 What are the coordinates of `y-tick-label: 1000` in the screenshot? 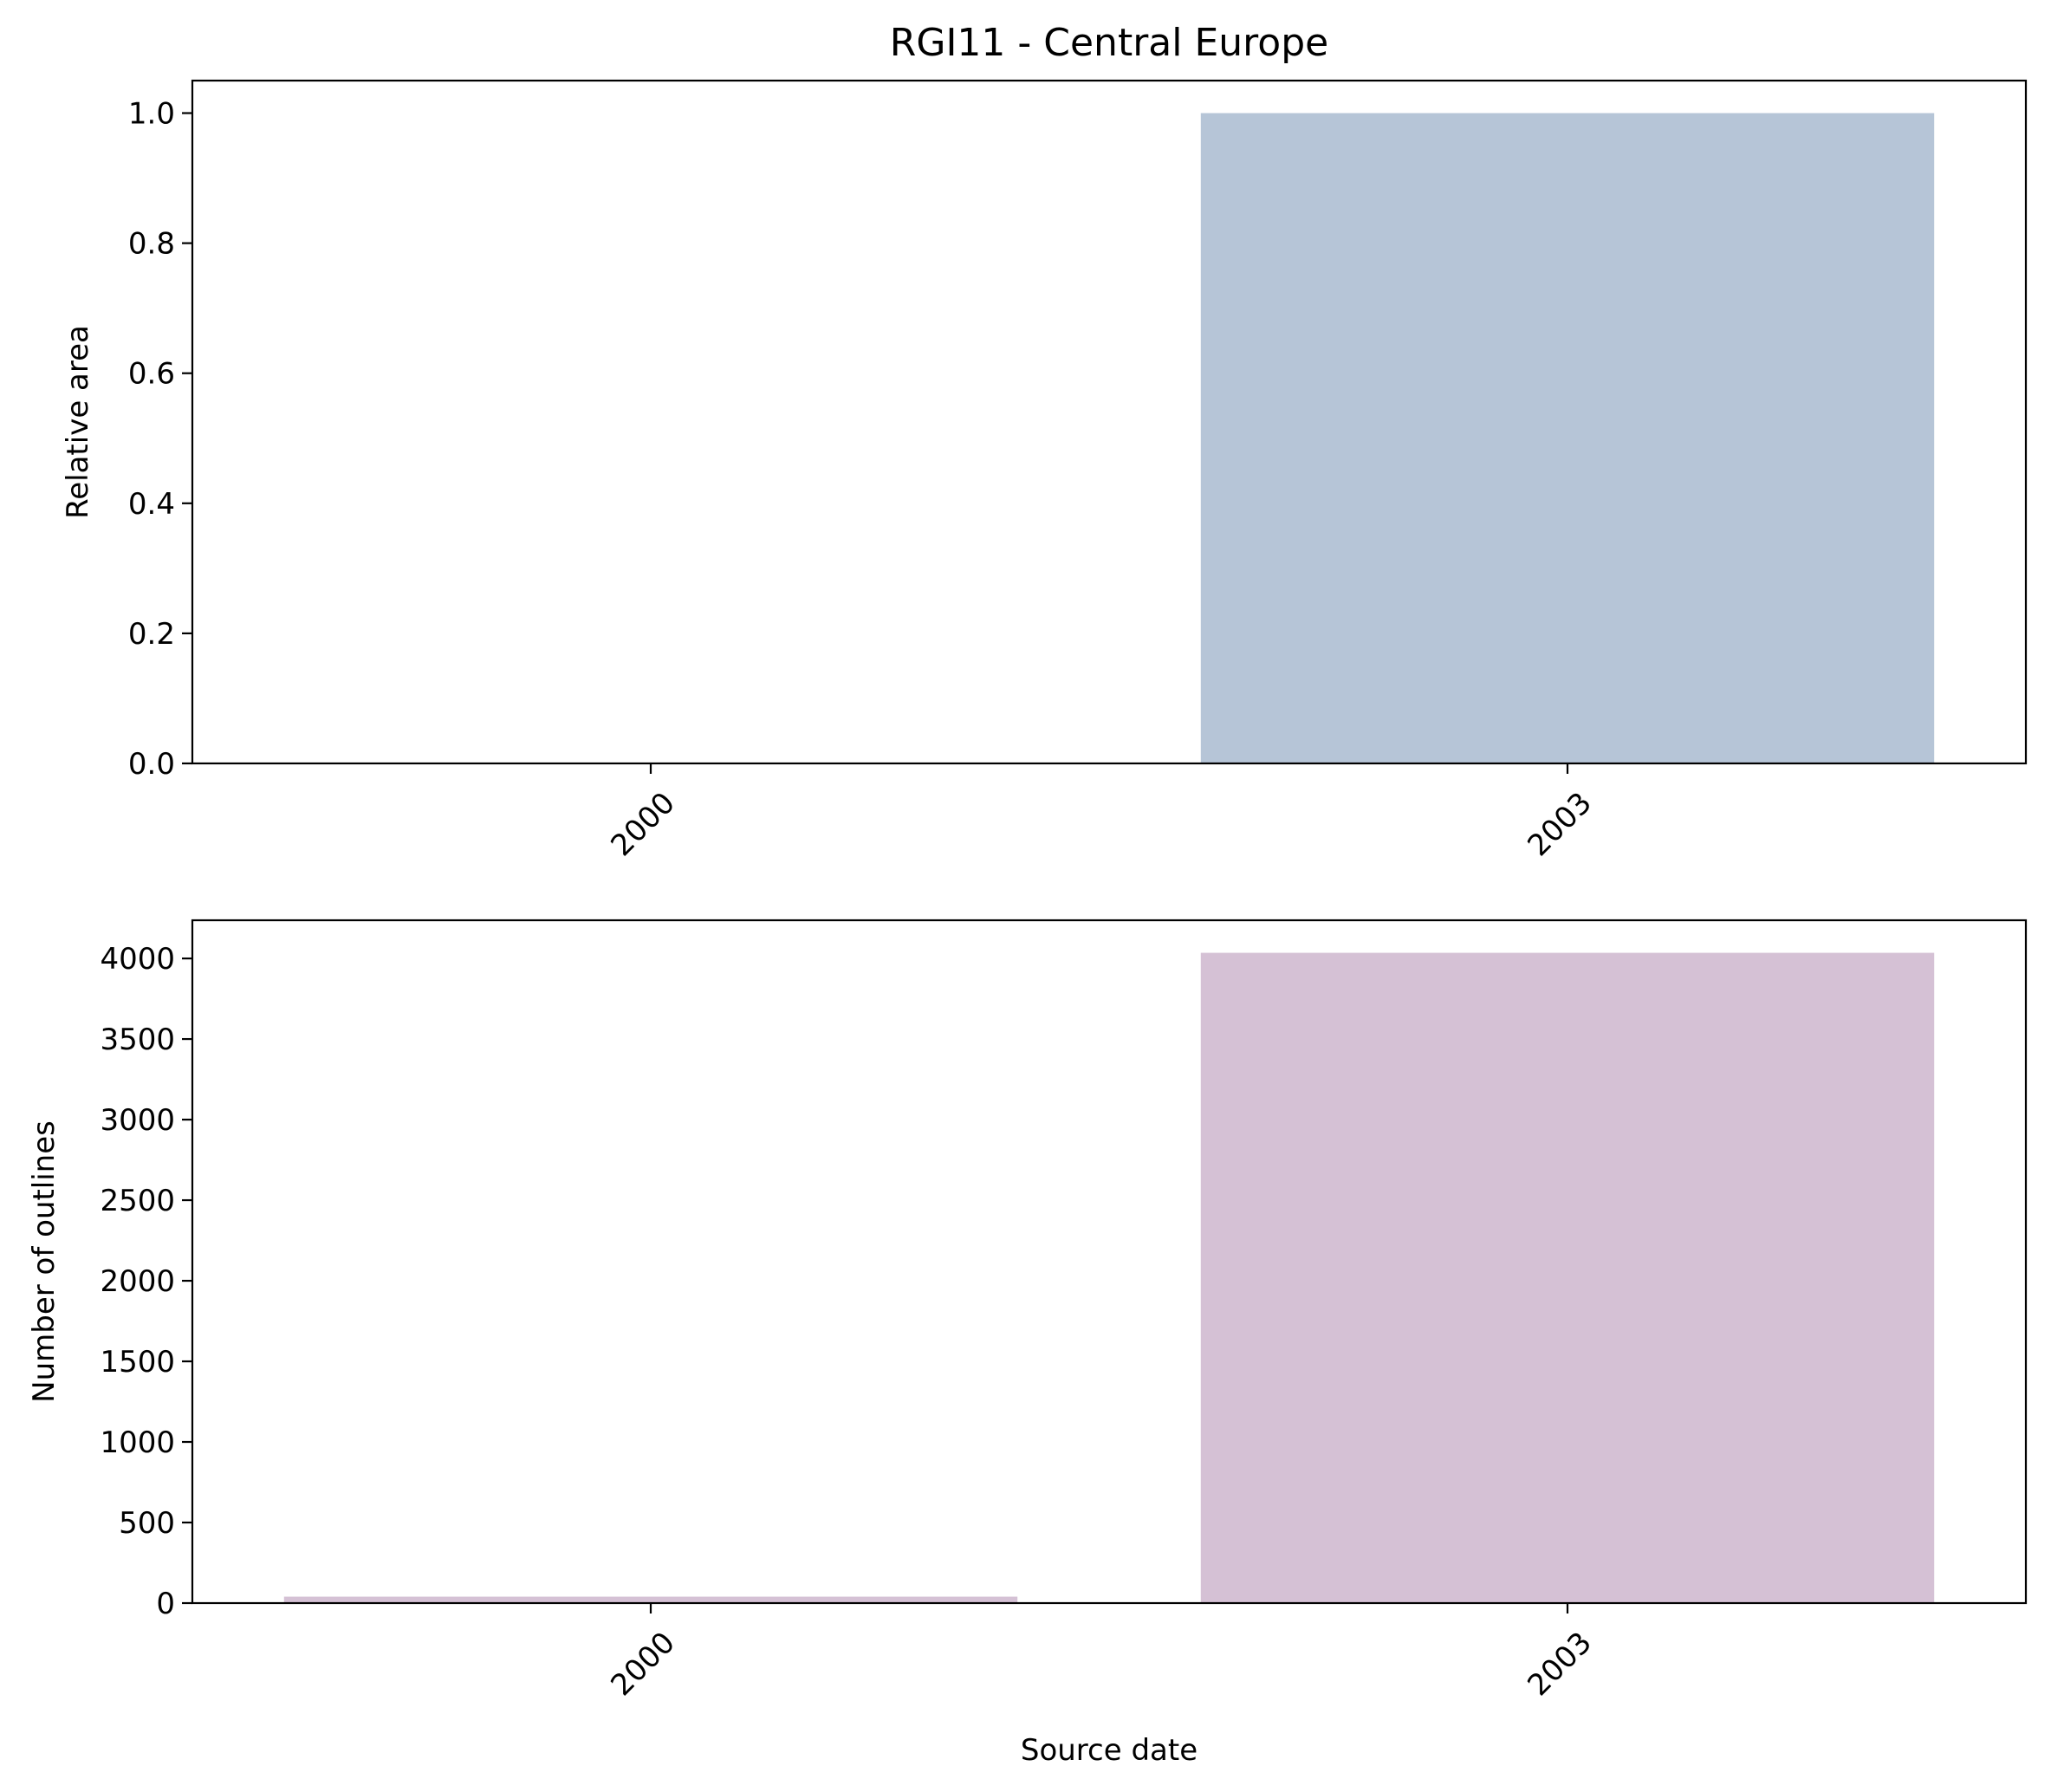 It's located at (137, 1443).